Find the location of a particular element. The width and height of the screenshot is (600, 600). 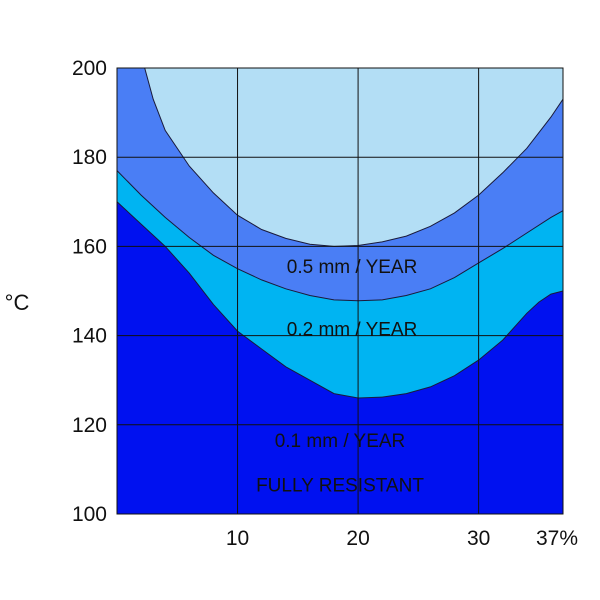

x-tick-labels: 10 20 30 37% is located at coordinates (402, 538).